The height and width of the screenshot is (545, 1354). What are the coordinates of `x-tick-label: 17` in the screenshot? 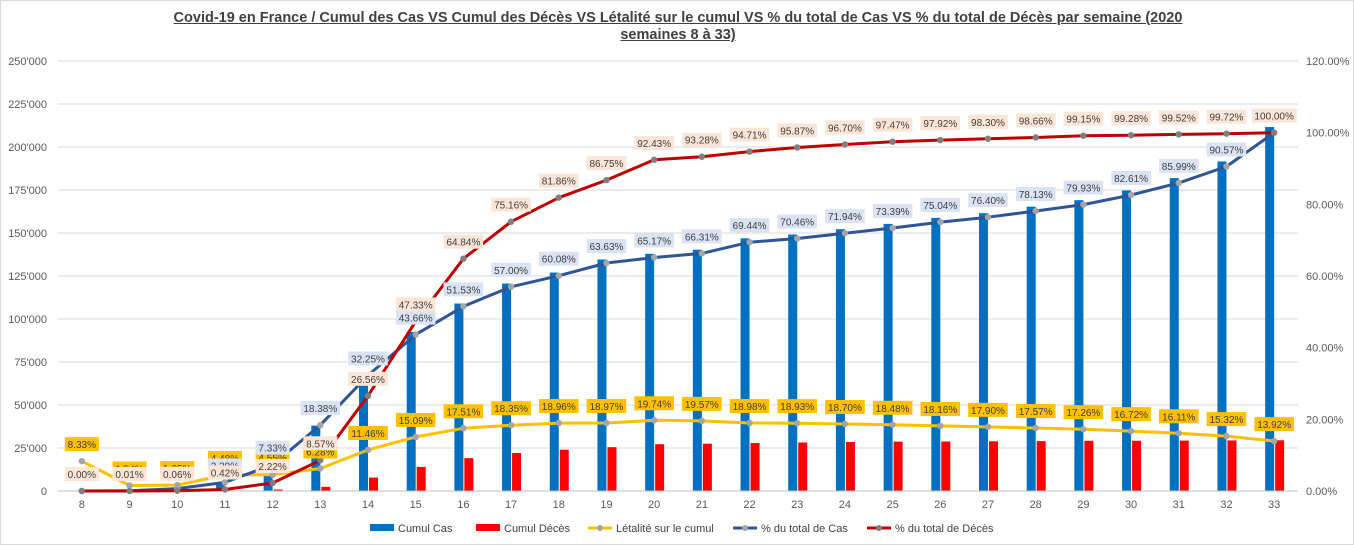 It's located at (511, 505).